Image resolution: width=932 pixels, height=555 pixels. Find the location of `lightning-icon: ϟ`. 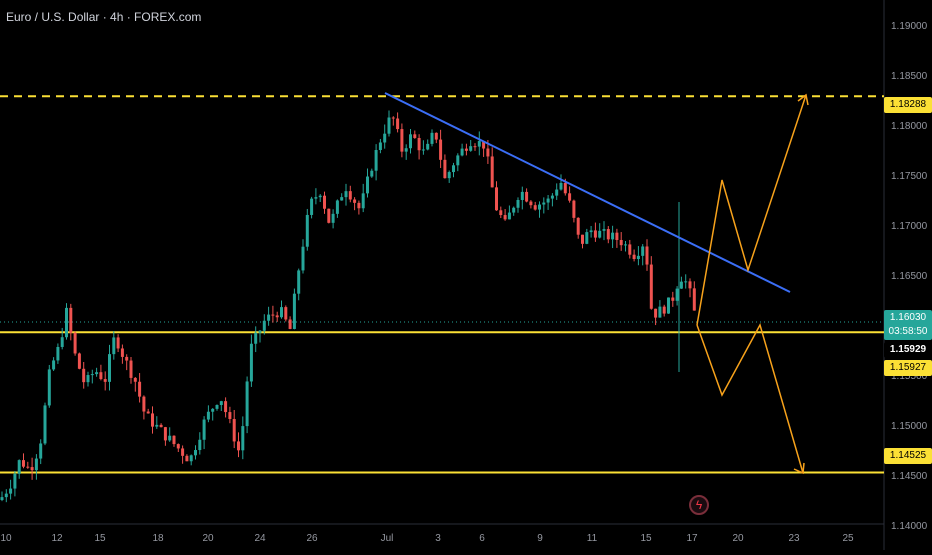

lightning-icon: ϟ is located at coordinates (699, 505).